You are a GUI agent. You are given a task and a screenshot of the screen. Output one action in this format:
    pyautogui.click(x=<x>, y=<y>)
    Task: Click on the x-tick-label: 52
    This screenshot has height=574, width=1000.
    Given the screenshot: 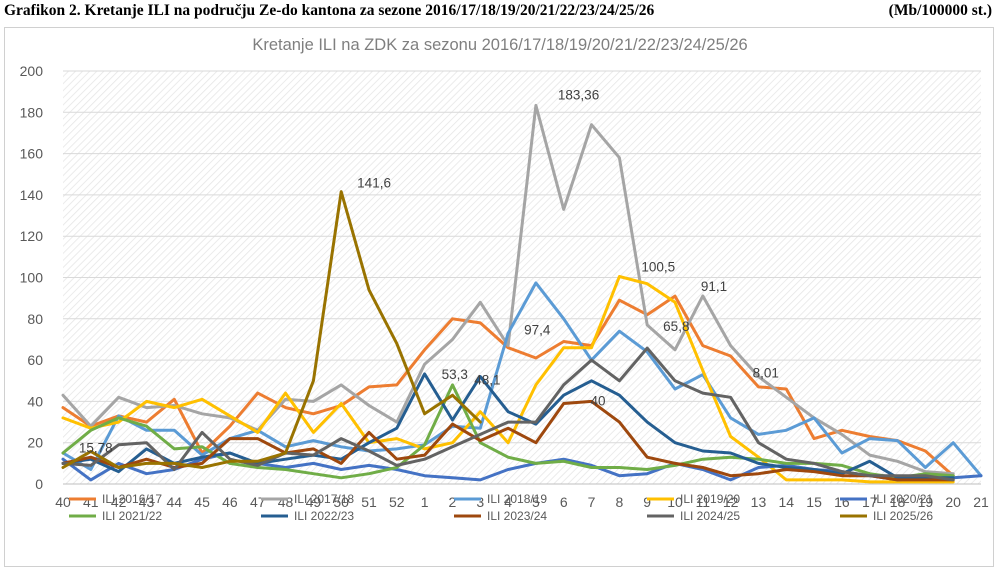 What is the action you would take?
    pyautogui.click(x=397, y=502)
    